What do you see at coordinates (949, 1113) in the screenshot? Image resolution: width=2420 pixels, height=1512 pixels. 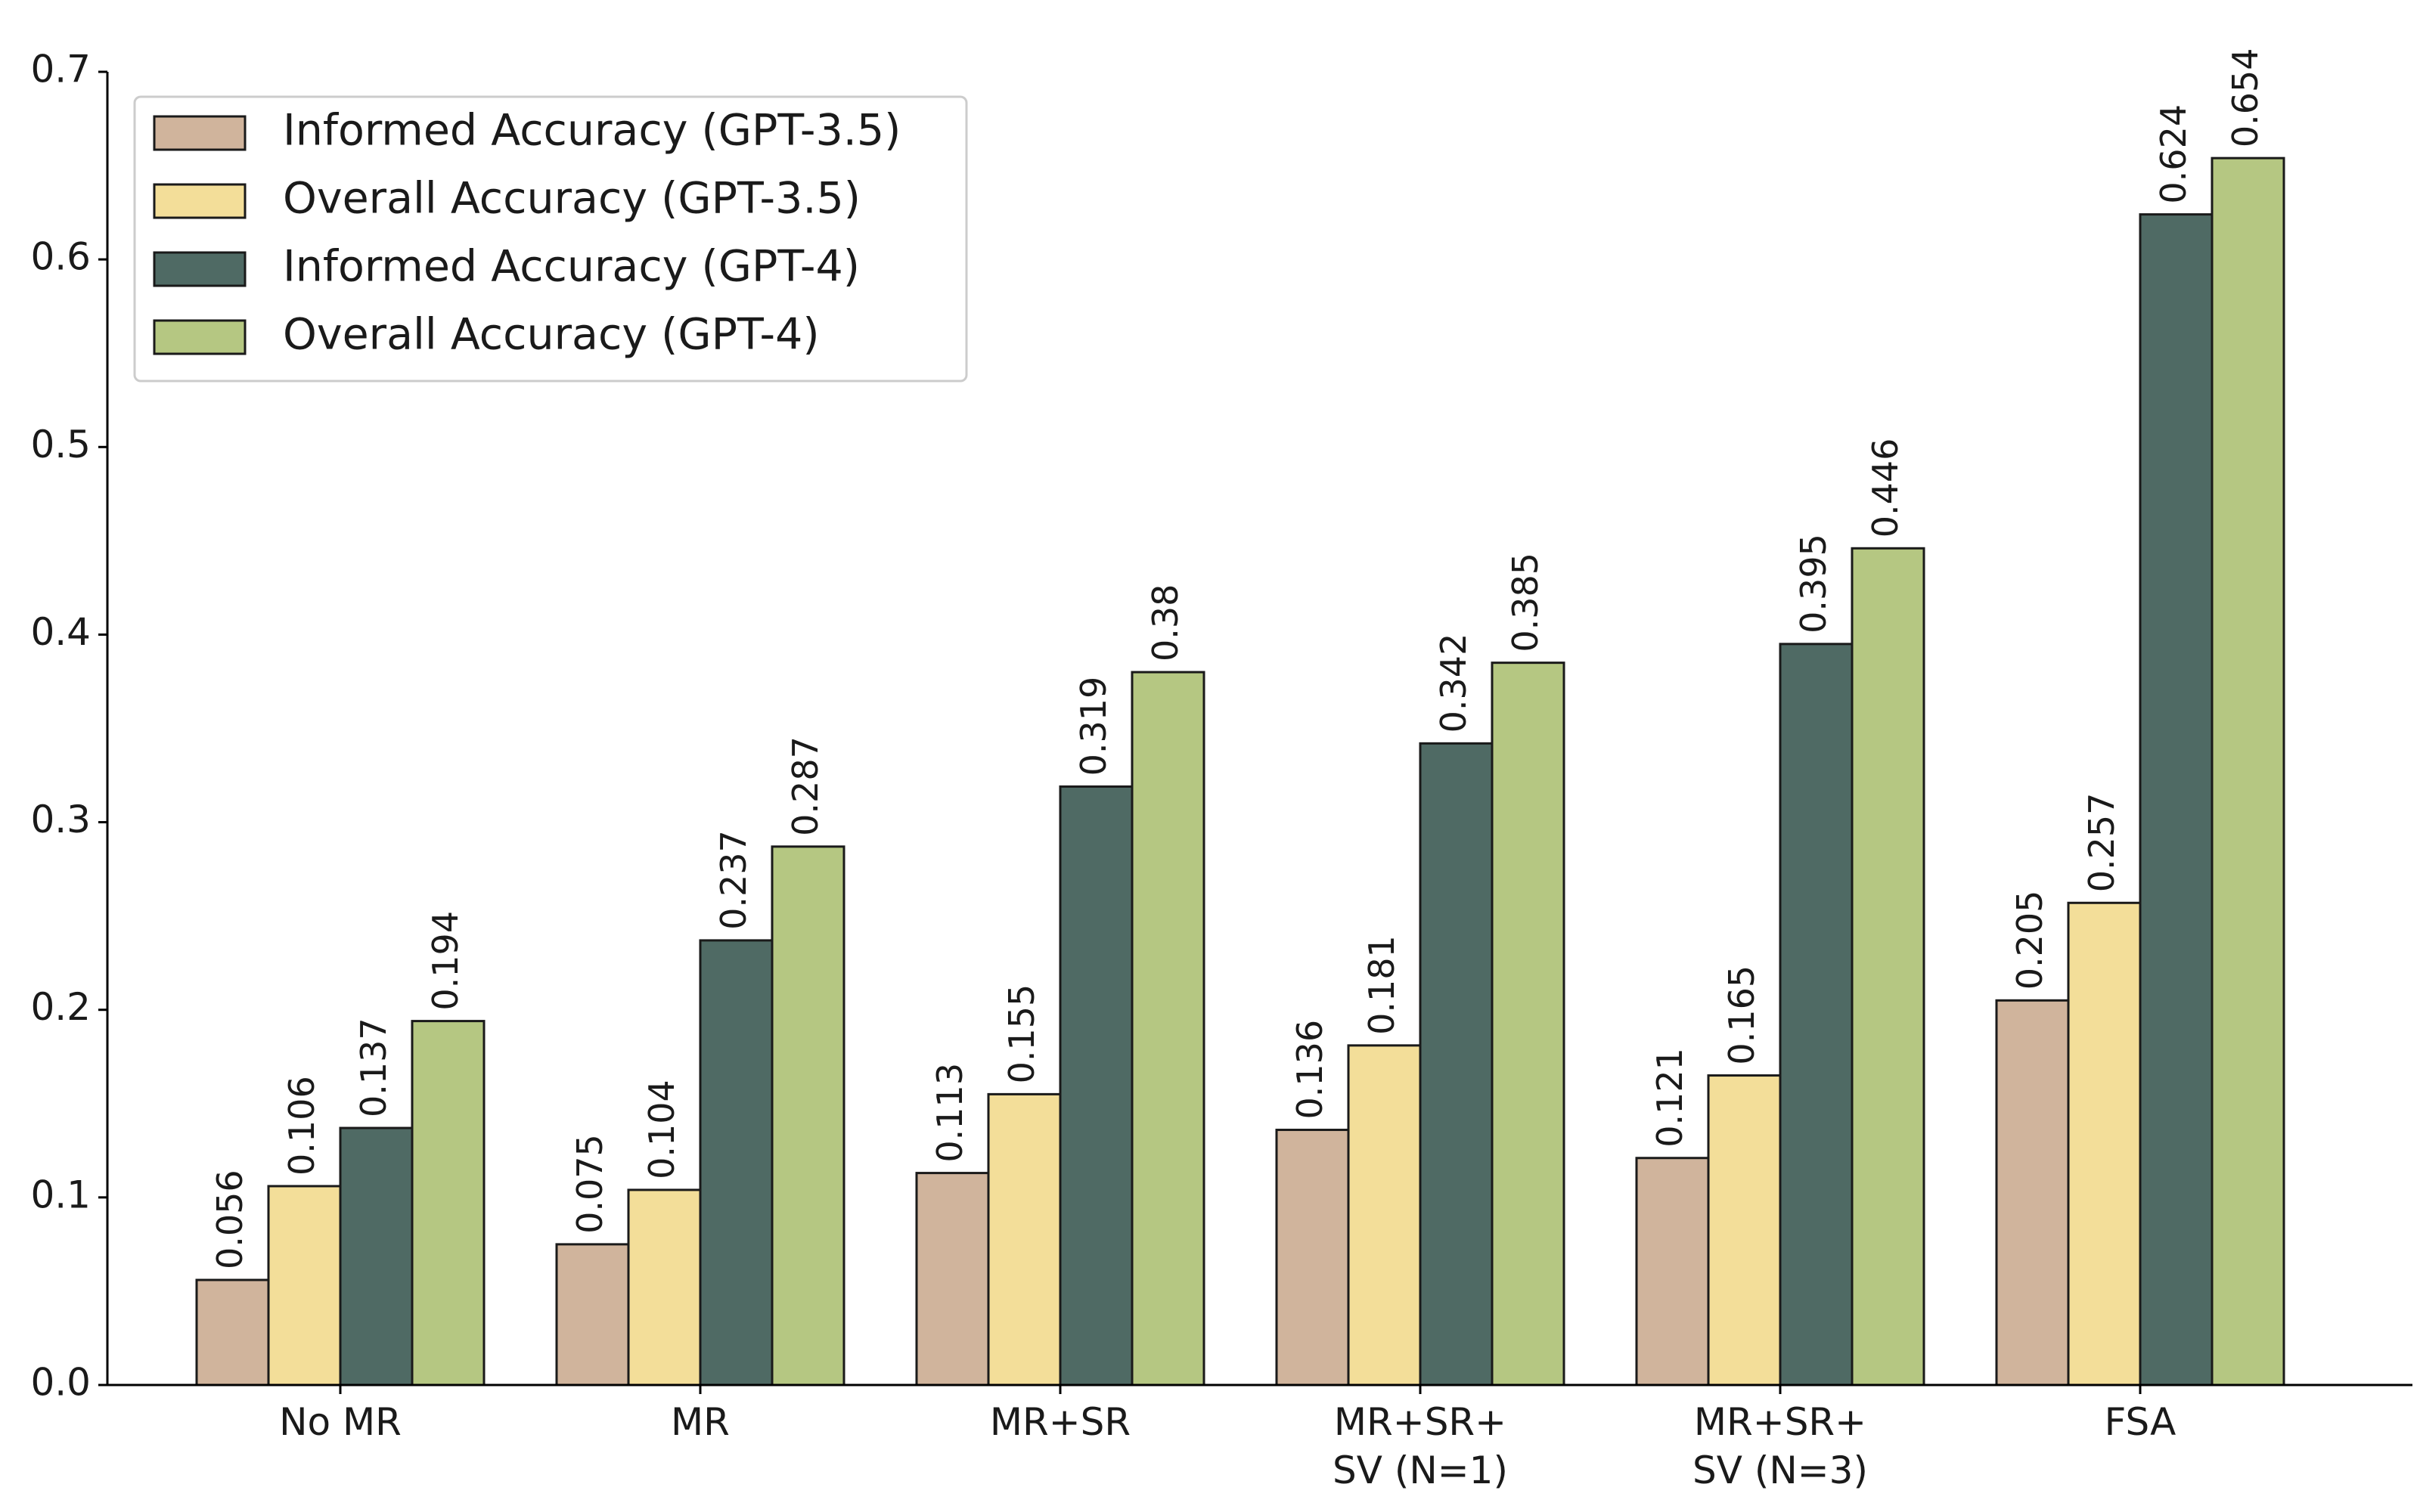 I see `bar-value-label: 0.113` at bounding box center [949, 1113].